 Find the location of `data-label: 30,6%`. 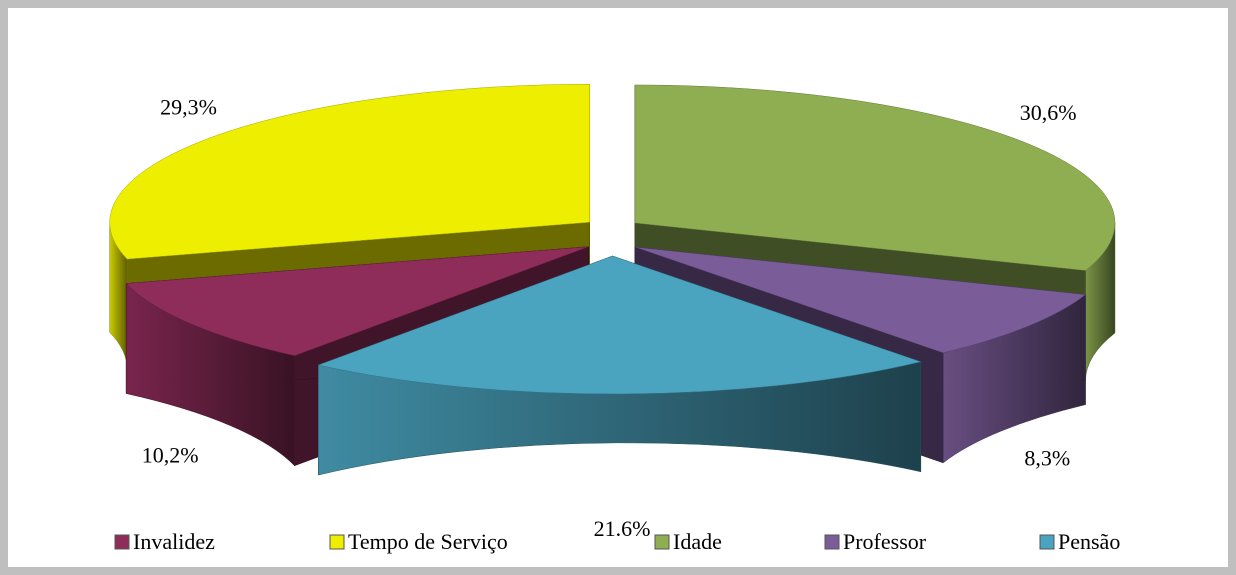

data-label: 30,6% is located at coordinates (1048, 112).